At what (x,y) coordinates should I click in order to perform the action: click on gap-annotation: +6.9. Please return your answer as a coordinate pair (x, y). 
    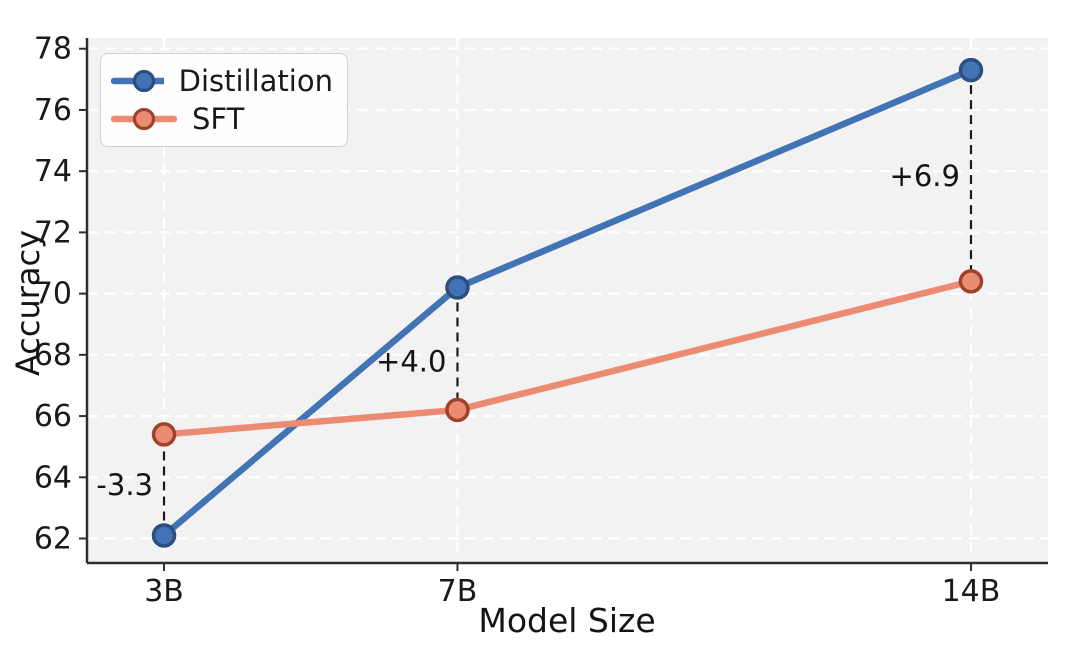
    Looking at the image, I should click on (925, 176).